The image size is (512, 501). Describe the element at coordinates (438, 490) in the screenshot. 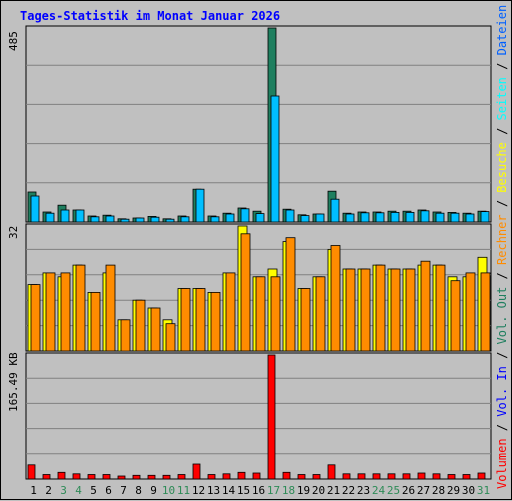

I see `x-tick-label-28: 28` at that location.